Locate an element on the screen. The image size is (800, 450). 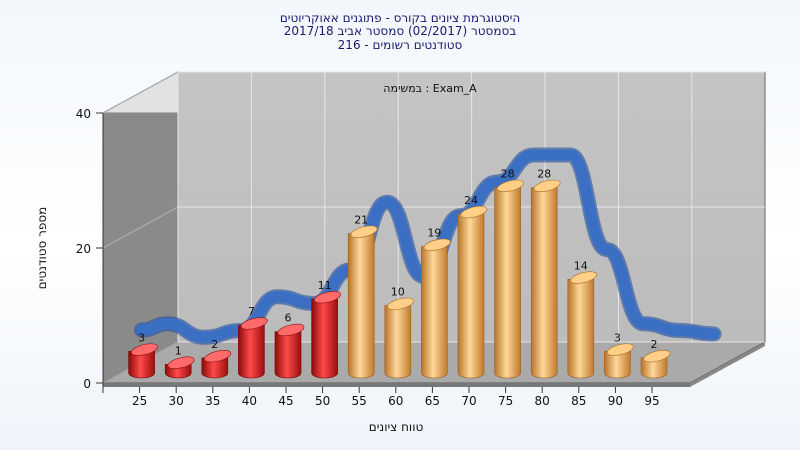
y-axis-label: מספר סטודנטים is located at coordinates (42, 248).